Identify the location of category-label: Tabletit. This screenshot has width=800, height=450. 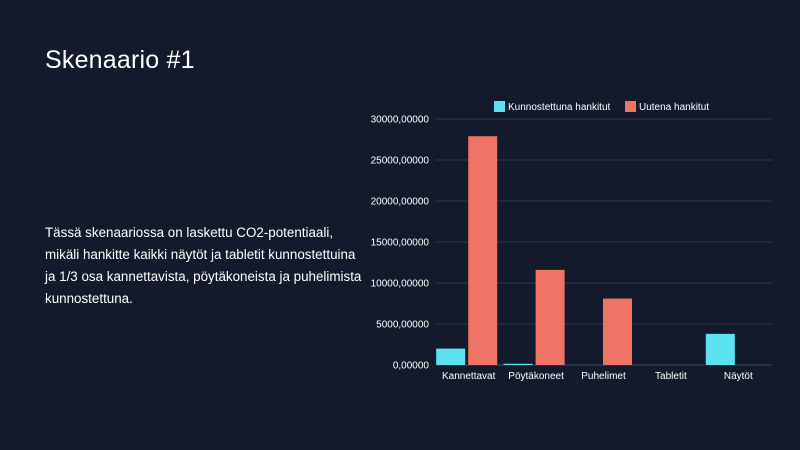
(671, 376).